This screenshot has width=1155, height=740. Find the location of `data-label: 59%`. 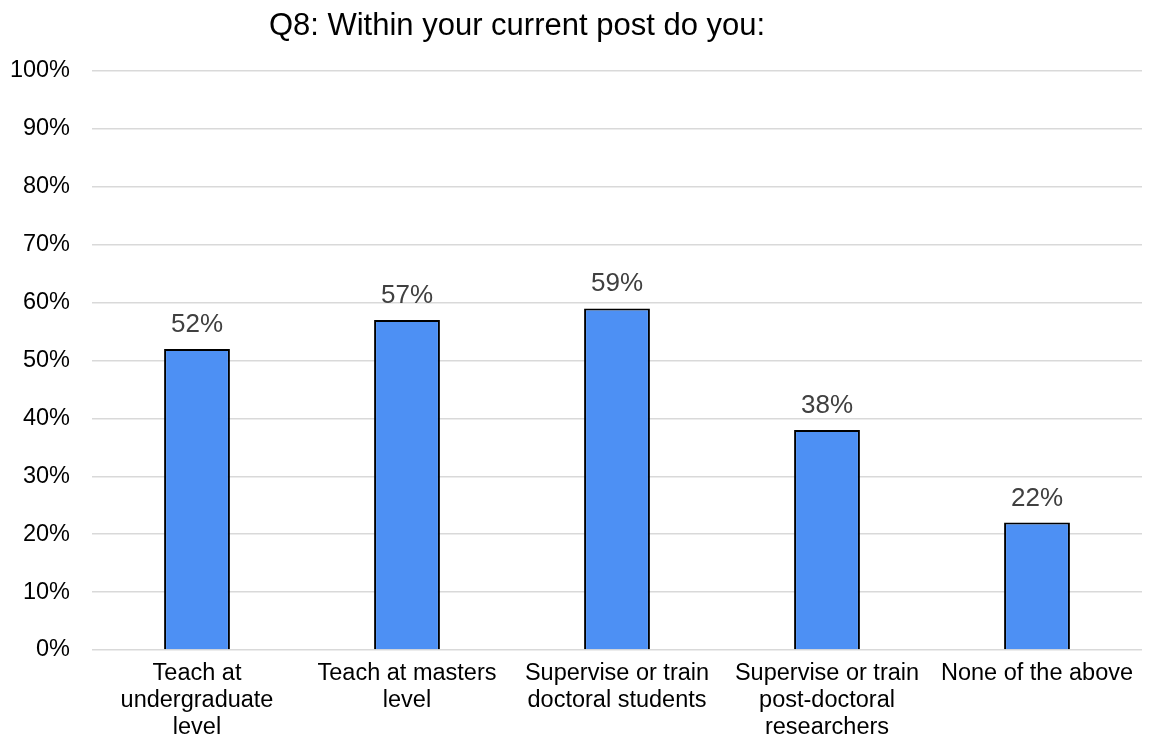

data-label: 59% is located at coordinates (617, 282).